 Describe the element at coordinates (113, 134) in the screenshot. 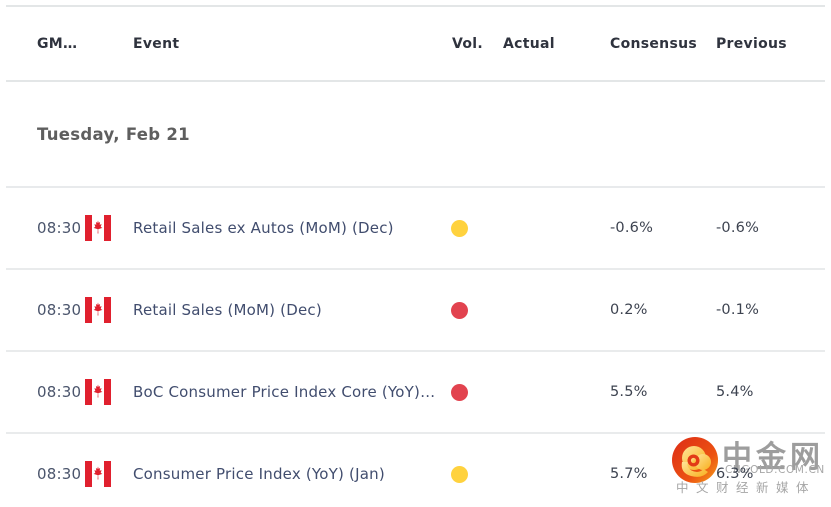

I see `date-group-label: Tuesday, Feb 21` at that location.